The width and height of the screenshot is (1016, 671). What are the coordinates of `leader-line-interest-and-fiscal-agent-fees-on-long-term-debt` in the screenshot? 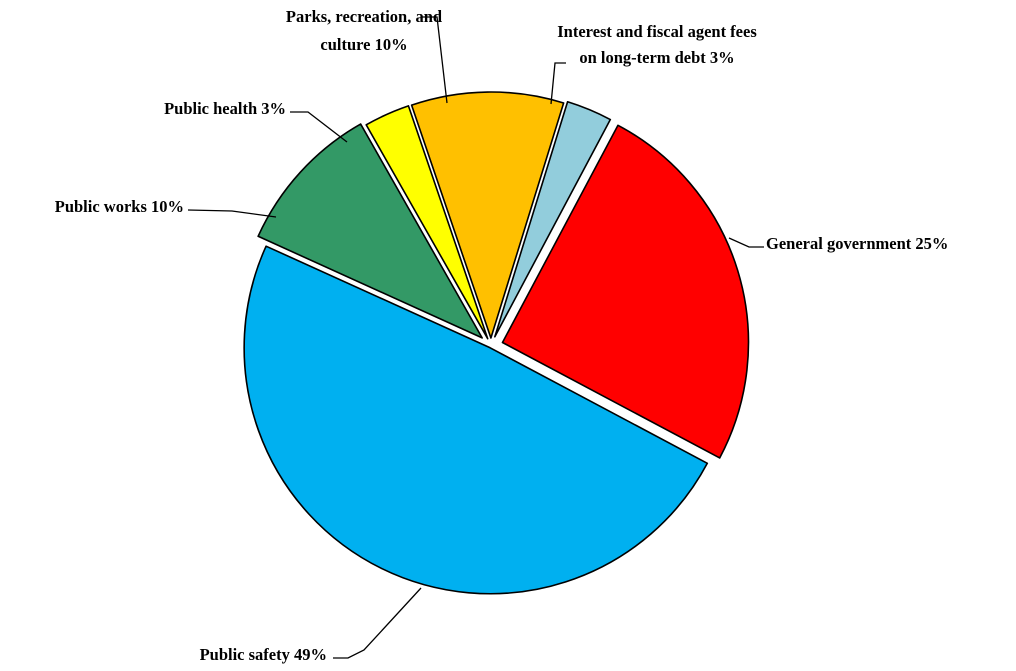 It's located at (558, 83).